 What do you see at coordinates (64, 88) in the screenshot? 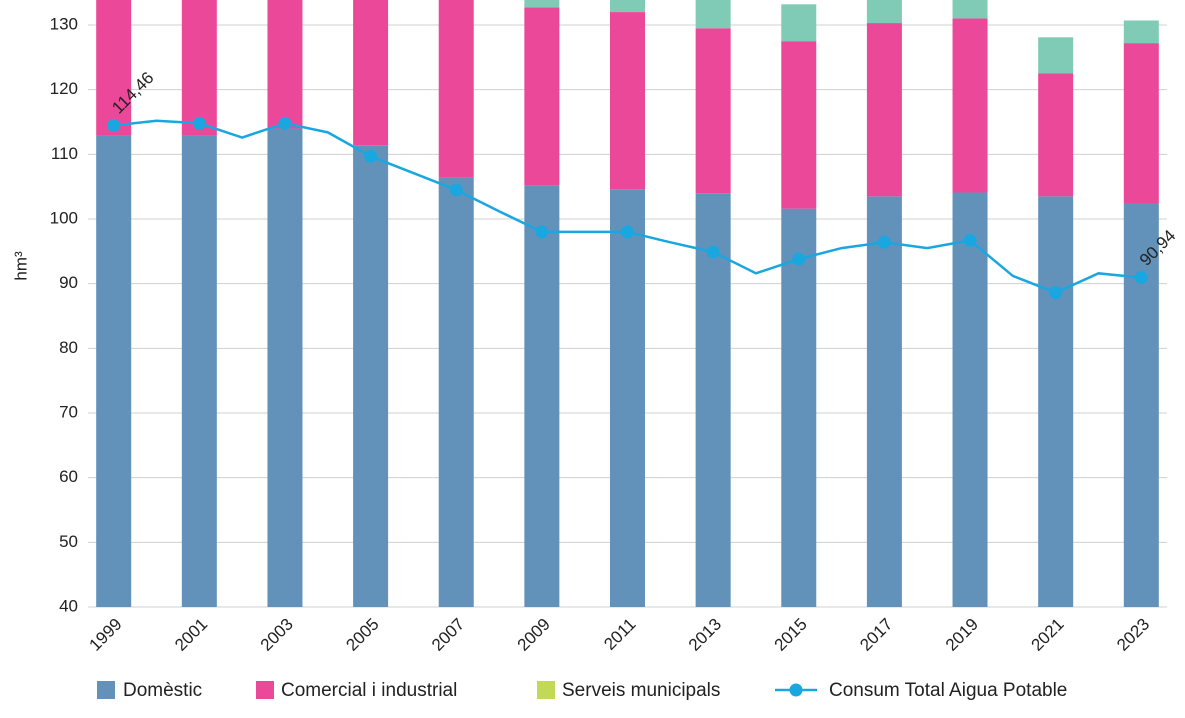
I see `y-tick-label: 120` at bounding box center [64, 88].